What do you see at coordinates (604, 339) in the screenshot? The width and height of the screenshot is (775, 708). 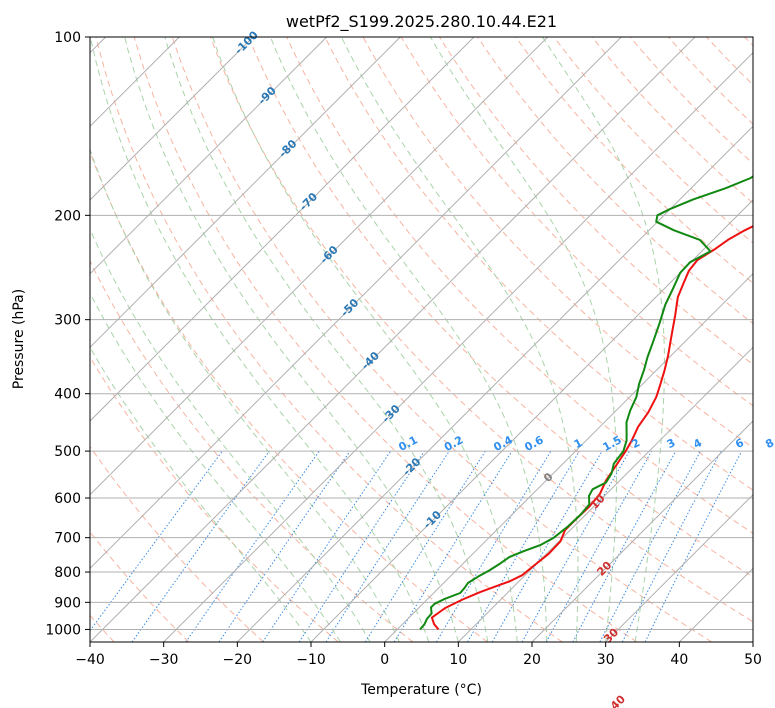 I see `moist-adiabat` at bounding box center [604, 339].